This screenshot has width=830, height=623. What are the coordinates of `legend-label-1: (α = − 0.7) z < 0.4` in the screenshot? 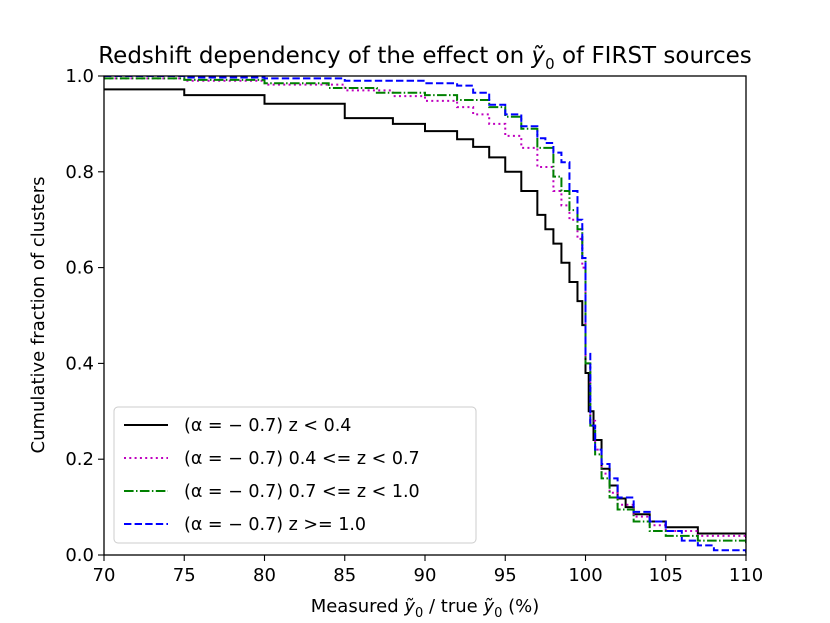 It's located at (267, 426).